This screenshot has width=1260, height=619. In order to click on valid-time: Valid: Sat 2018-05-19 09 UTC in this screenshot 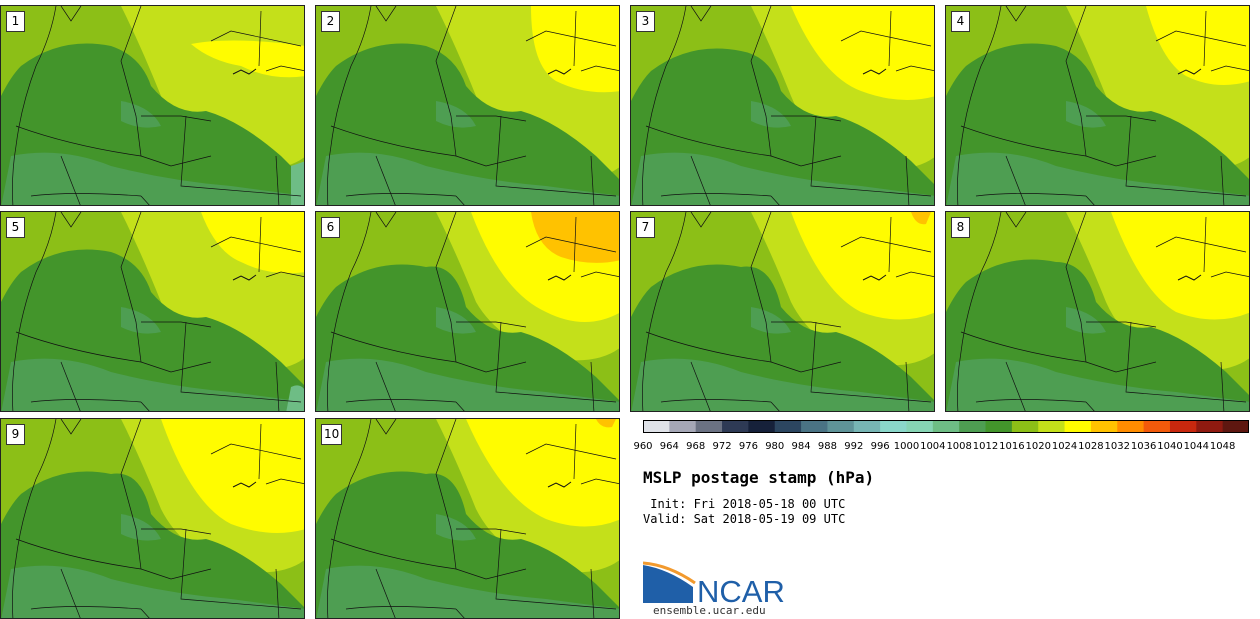, I will do `click(744, 519)`.